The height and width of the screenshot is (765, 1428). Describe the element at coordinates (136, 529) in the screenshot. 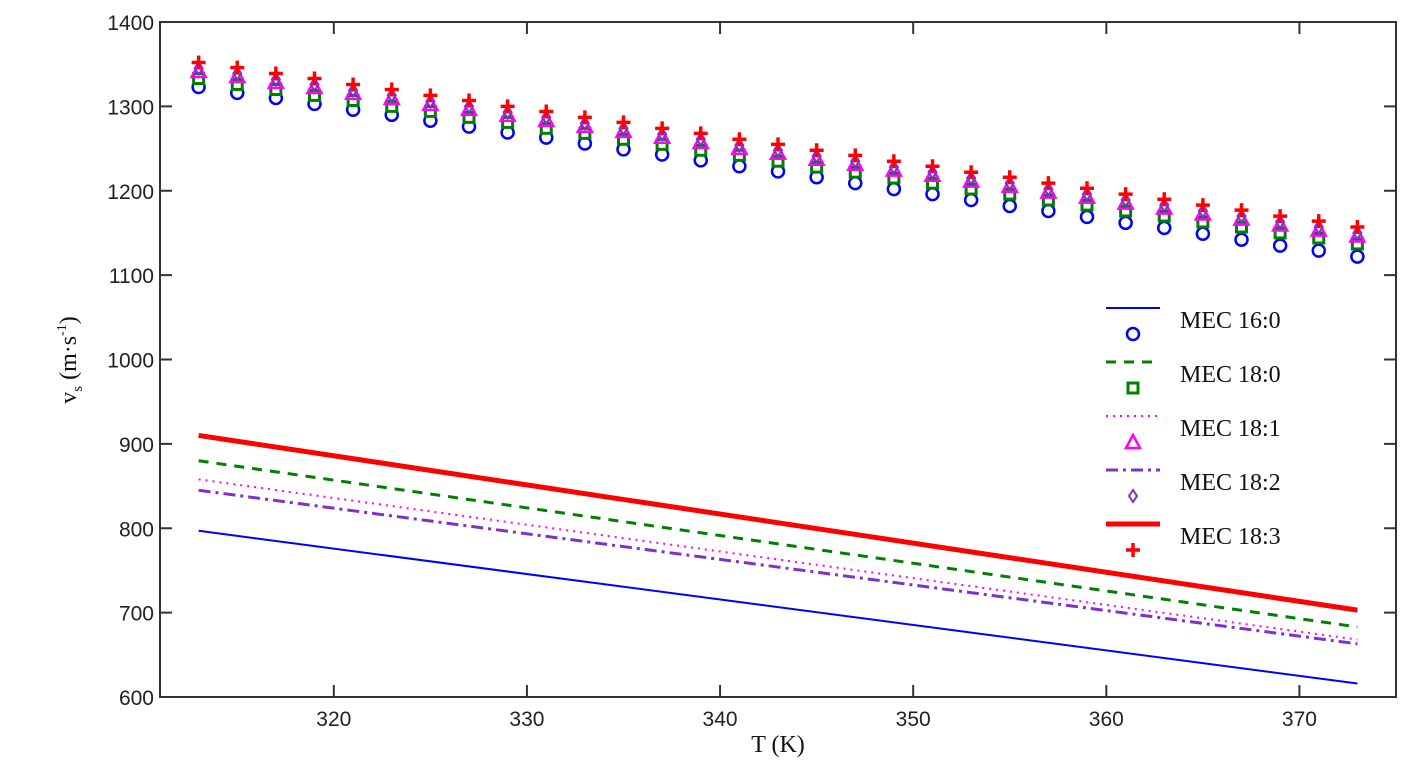

I see `y-tick-label: 800` at that location.